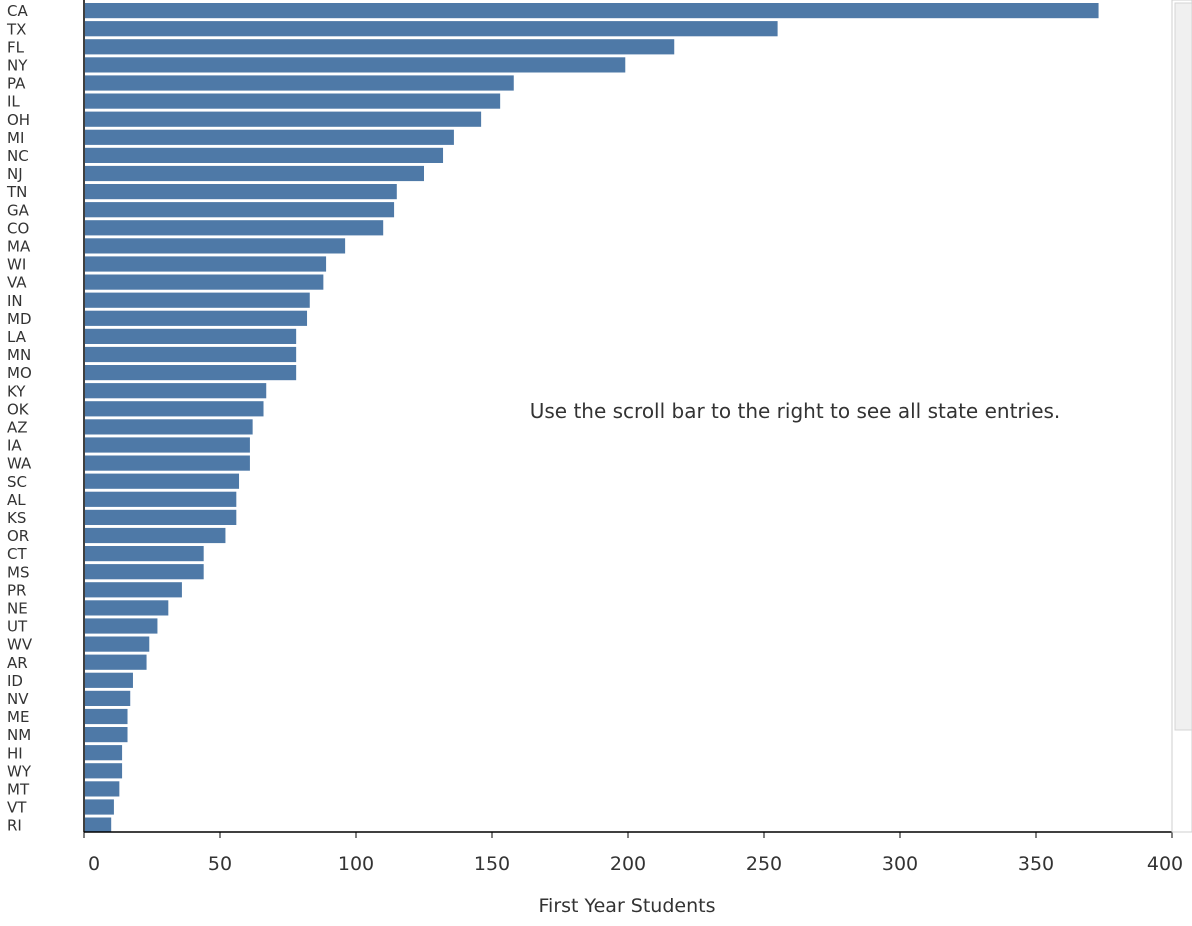 This screenshot has width=1192, height=926. I want to click on category-label-me: ME, so click(18, 717).